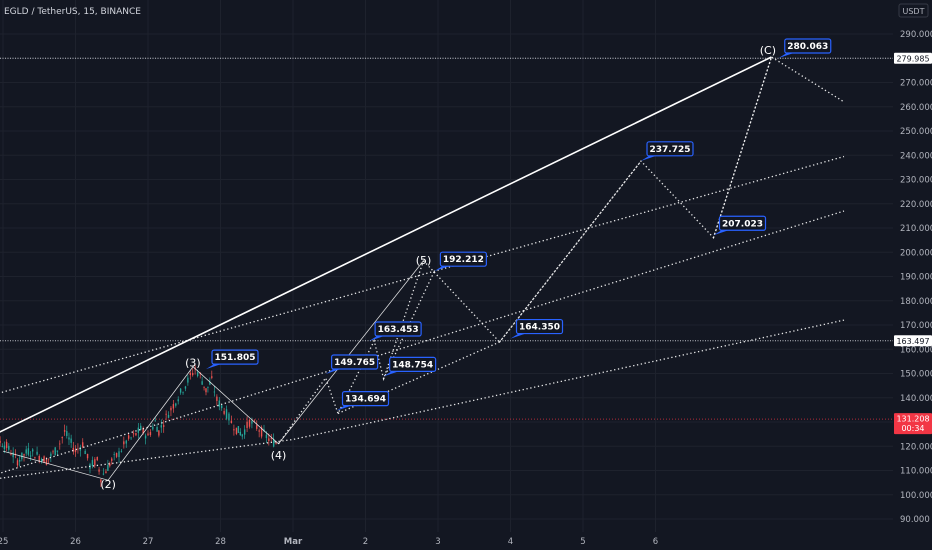 Image resolution: width=932 pixels, height=550 pixels. I want to click on price-mark-label: 163.497, so click(912, 341).